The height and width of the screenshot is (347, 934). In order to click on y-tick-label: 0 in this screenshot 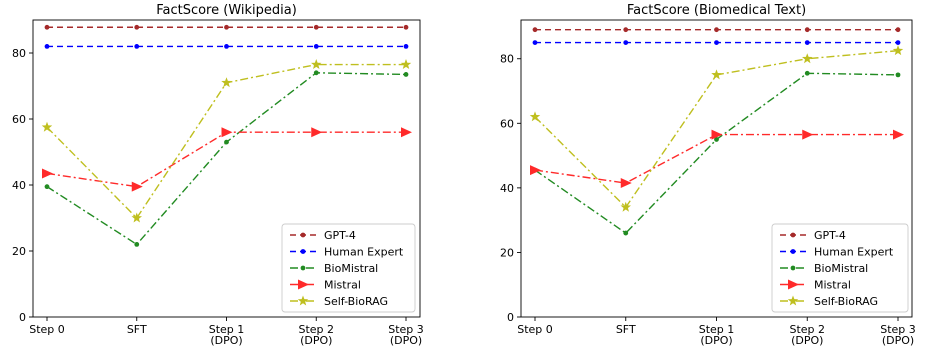, I will do `click(22, 317)`.